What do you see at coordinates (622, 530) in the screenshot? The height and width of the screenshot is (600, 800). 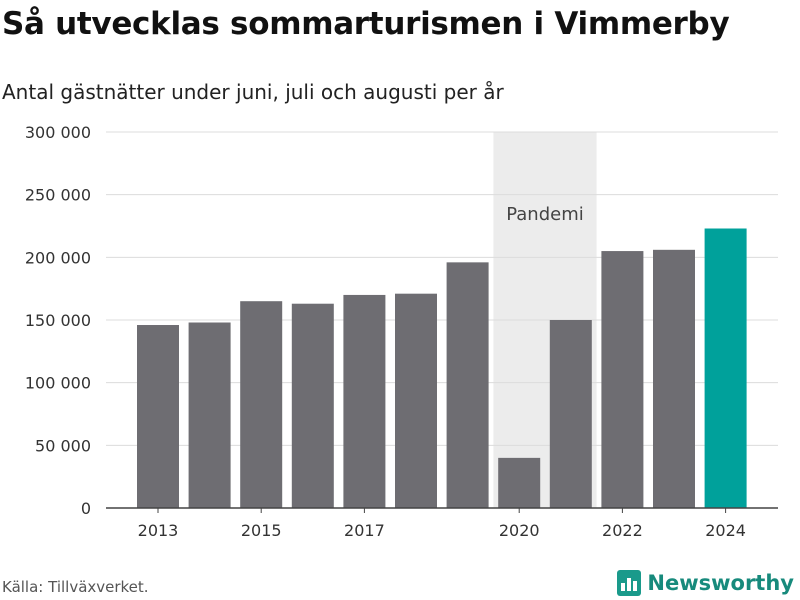 I see `x-tick-label: 2022` at bounding box center [622, 530].